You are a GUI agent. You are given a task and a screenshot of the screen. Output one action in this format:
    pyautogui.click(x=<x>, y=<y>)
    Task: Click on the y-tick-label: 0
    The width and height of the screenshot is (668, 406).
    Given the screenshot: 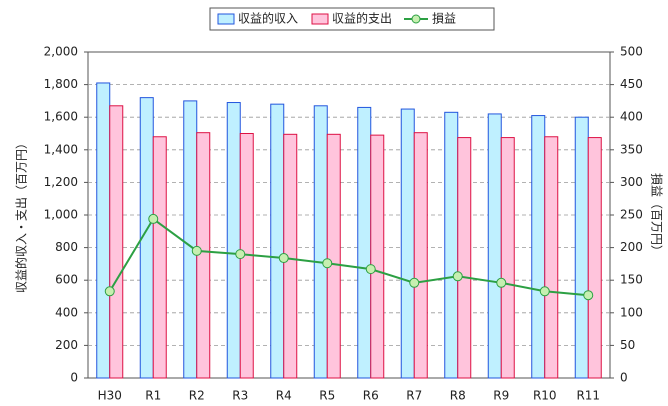 What is the action you would take?
    pyautogui.click(x=74, y=378)
    